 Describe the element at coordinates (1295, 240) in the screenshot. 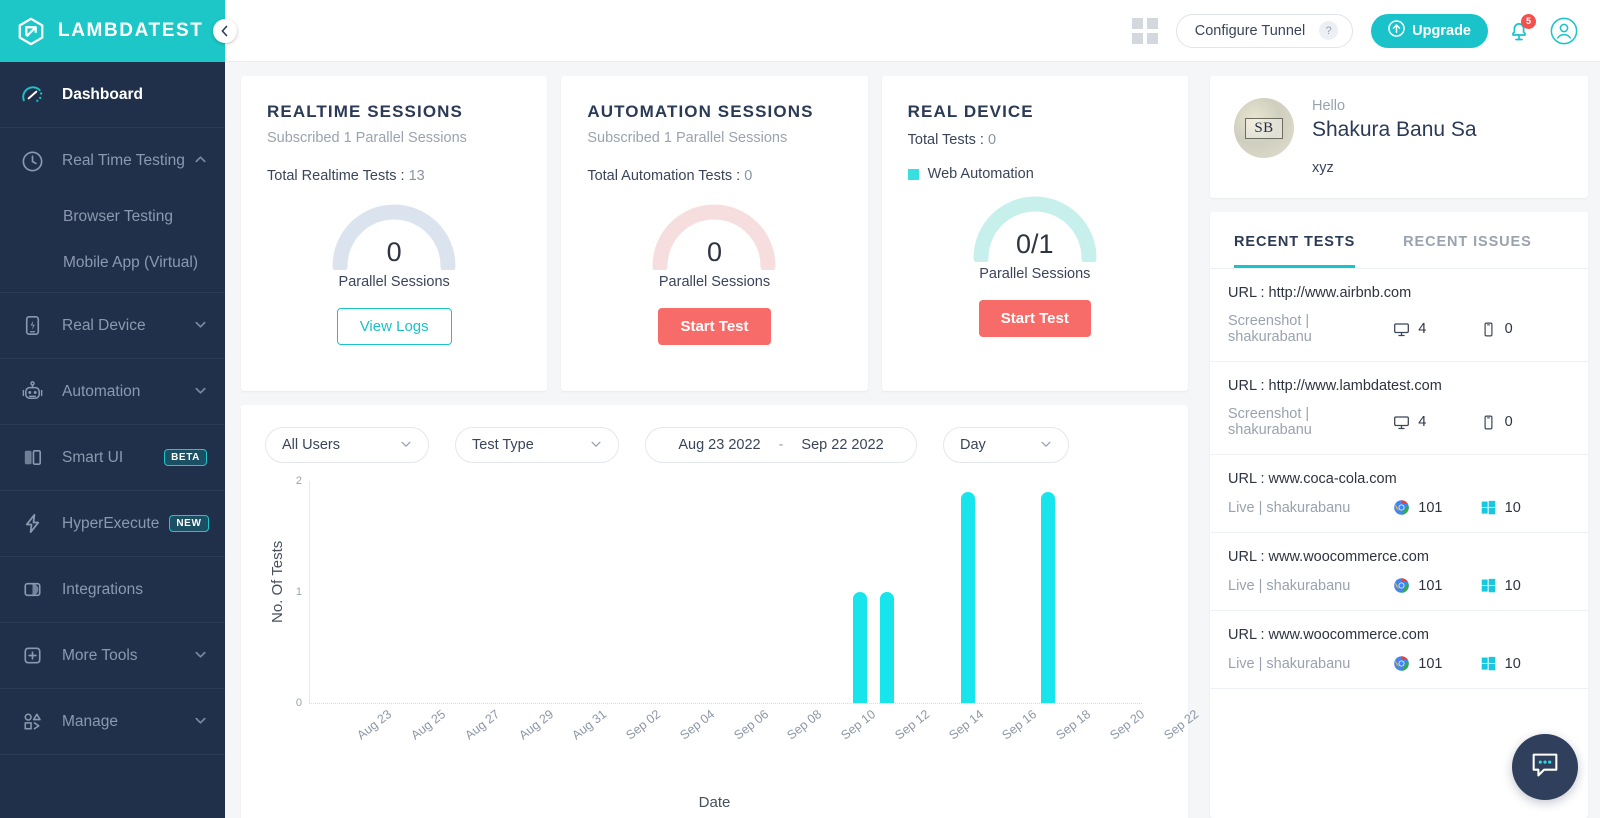

I see `tab-recent-tests: RECENT TESTS` at that location.